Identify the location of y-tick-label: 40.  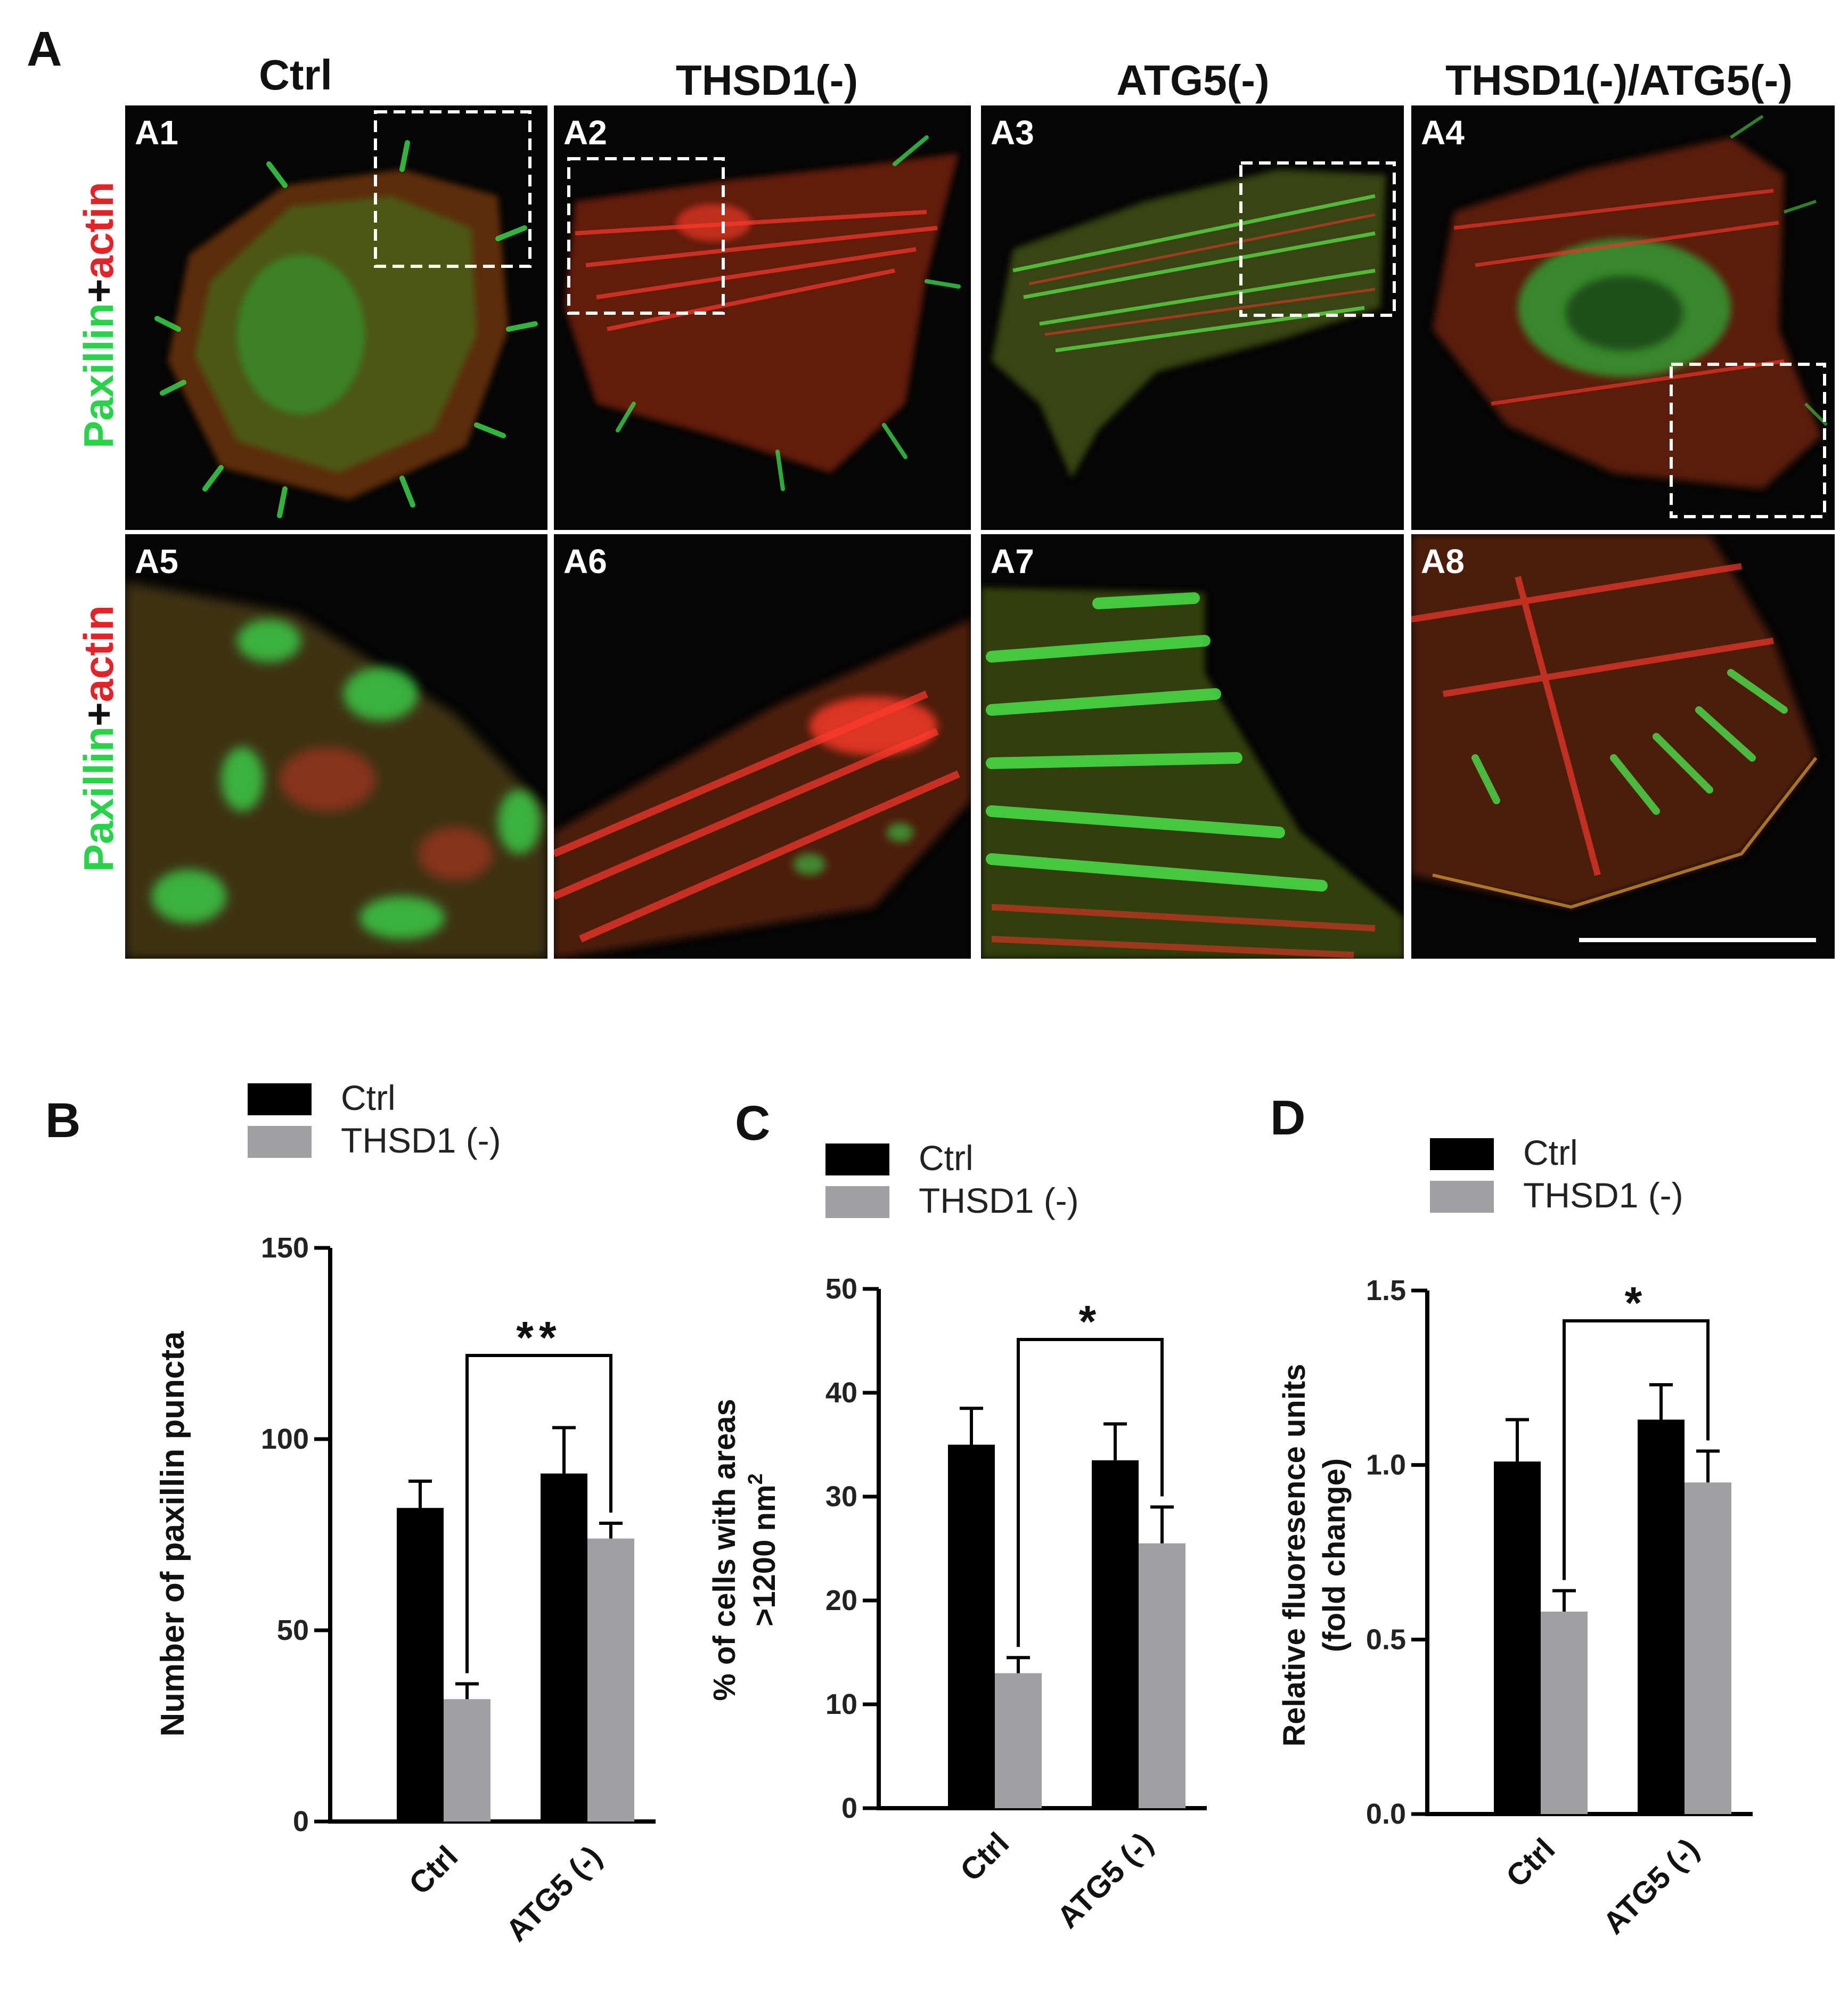
(841, 1393).